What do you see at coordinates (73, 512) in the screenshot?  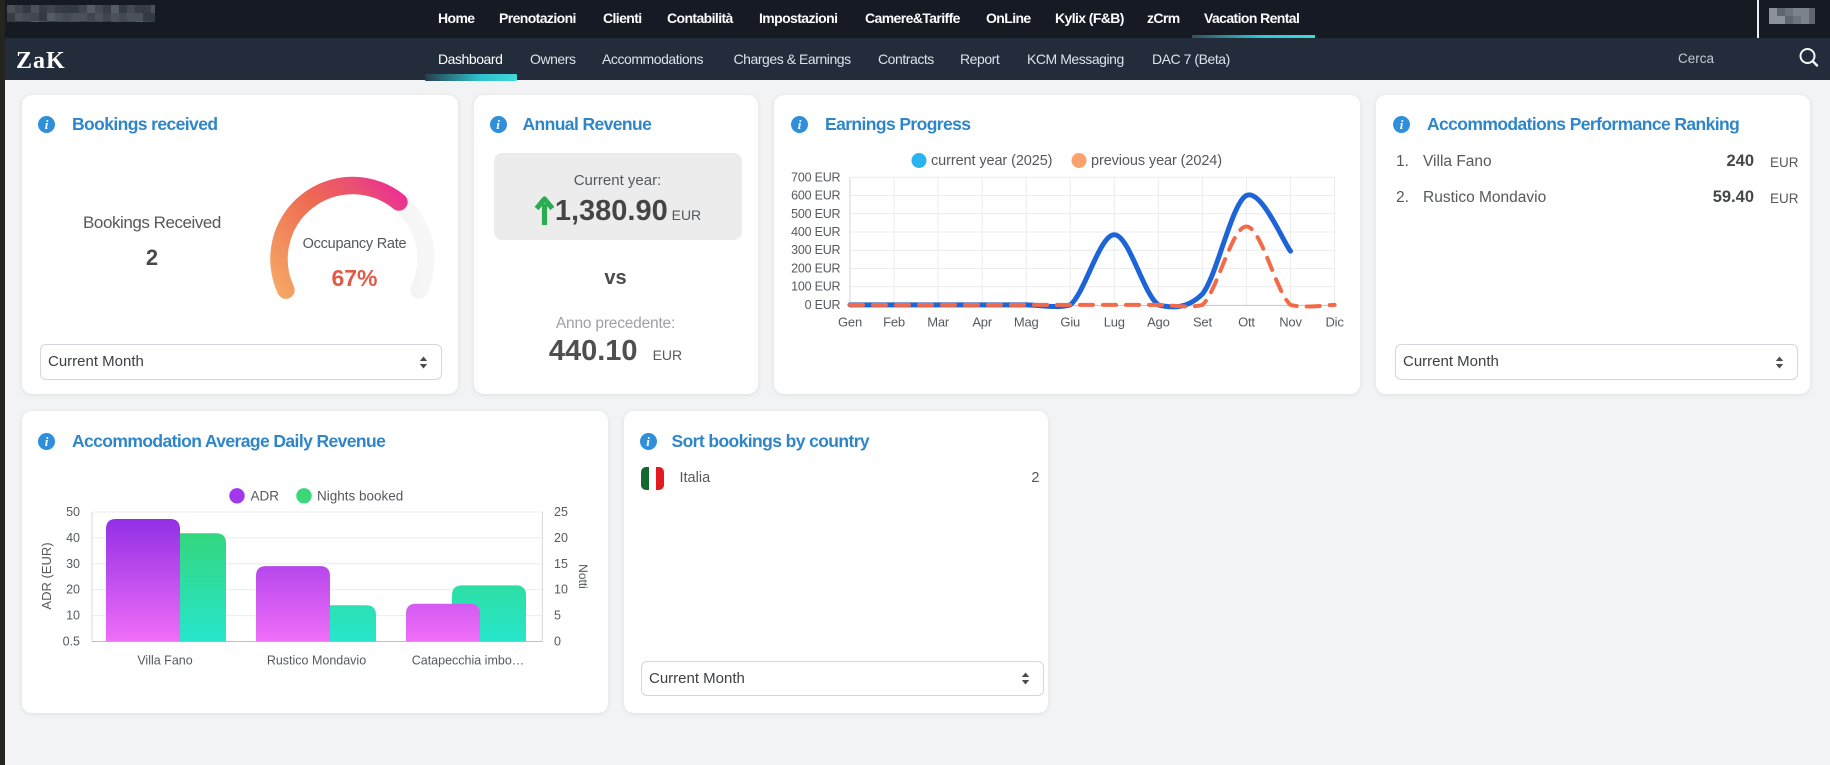 I see `svg-text: 50` at bounding box center [73, 512].